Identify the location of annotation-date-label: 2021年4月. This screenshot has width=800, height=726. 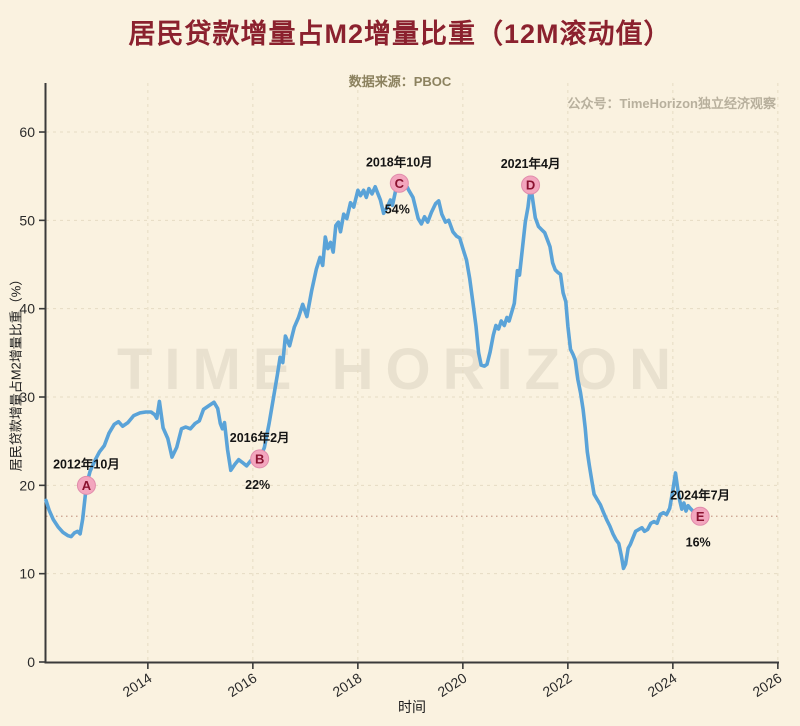
(531, 163).